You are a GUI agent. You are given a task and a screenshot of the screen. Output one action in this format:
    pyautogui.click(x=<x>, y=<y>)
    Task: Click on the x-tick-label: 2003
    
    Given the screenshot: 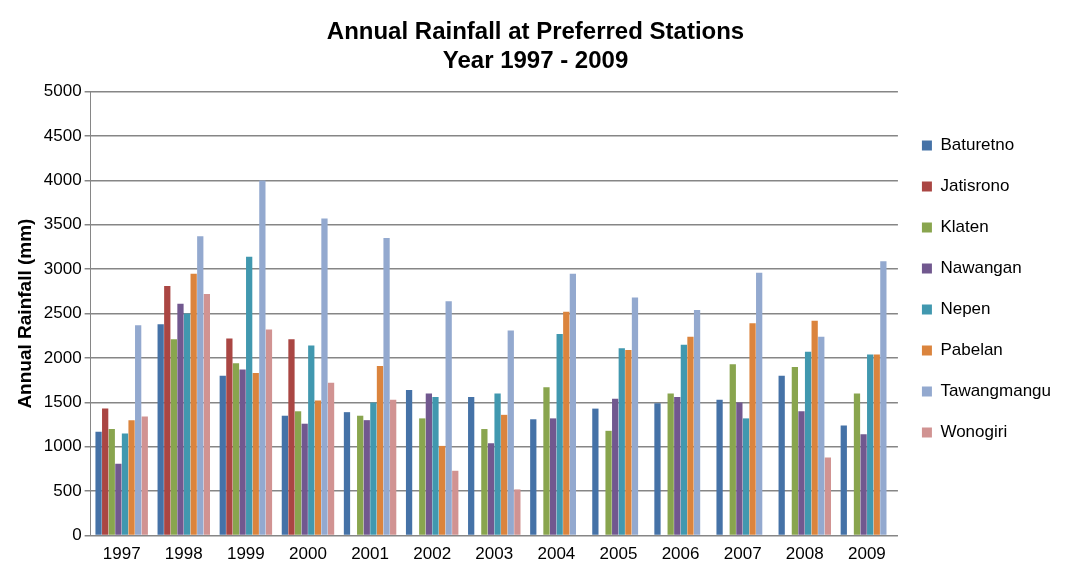 What is the action you would take?
    pyautogui.click(x=494, y=554)
    